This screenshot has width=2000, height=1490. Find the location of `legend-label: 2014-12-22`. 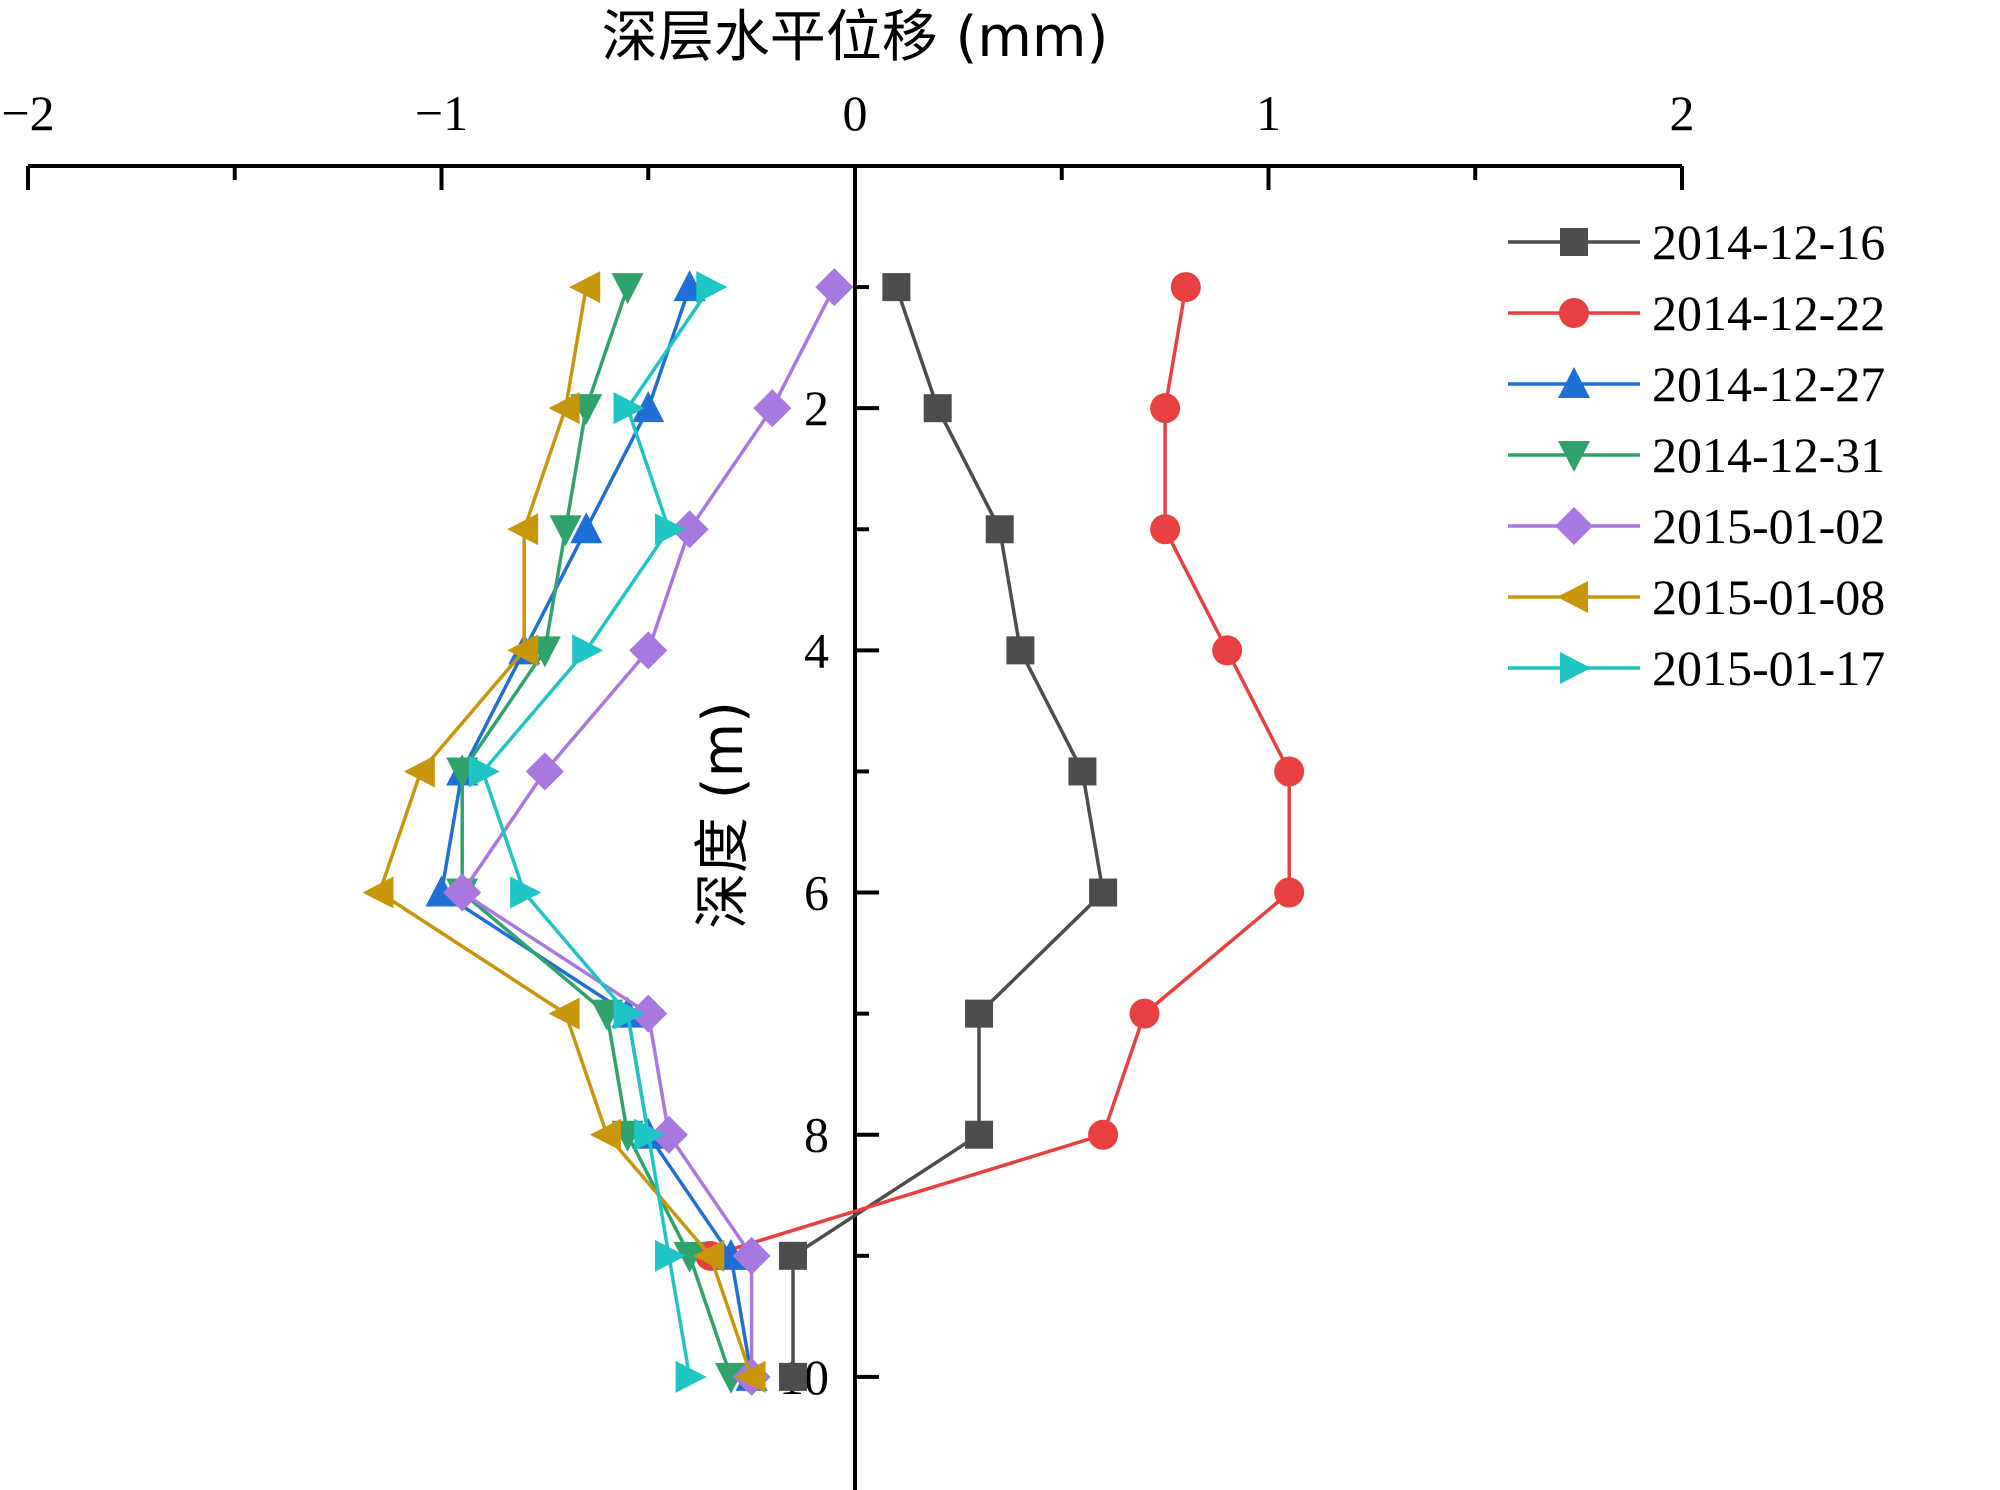

legend-label: 2014-12-22 is located at coordinates (1768, 313).